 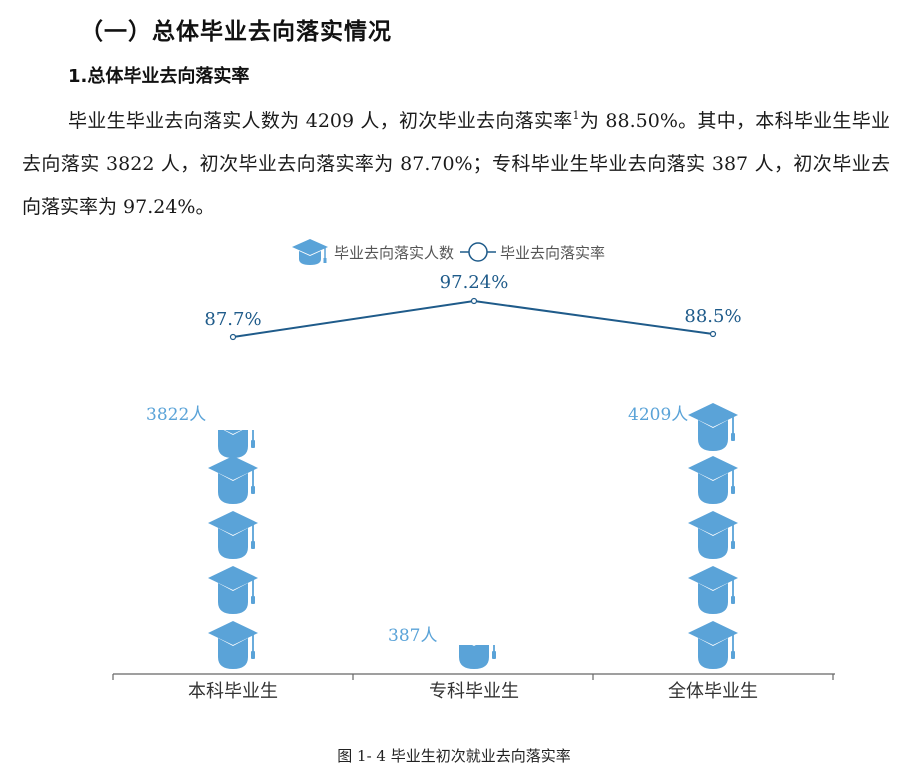 I want to click on chart-legend: 毕业去向落实人数 毕业去向落实率, so click(x=450, y=252).